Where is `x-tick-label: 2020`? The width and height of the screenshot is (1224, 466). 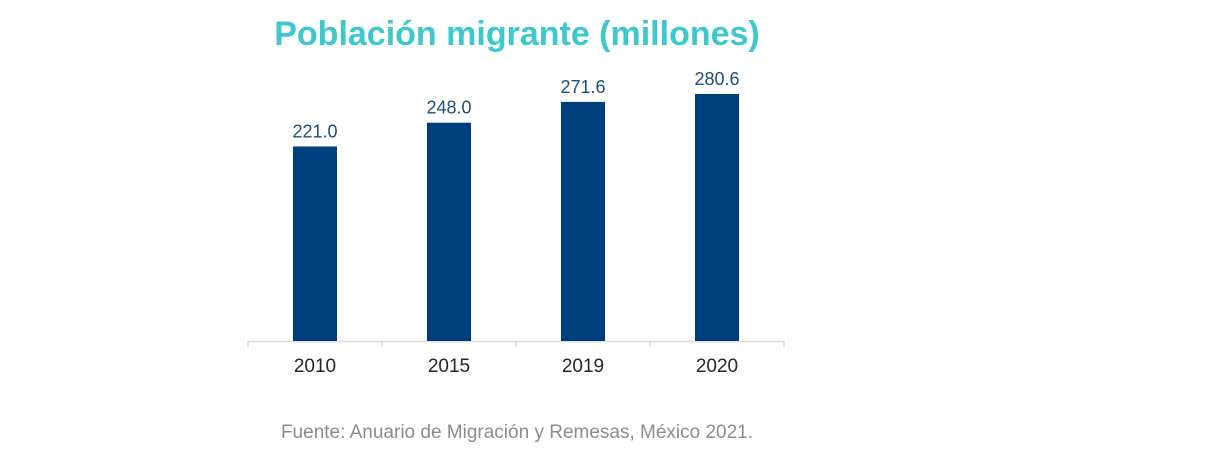 x-tick-label: 2020 is located at coordinates (717, 366).